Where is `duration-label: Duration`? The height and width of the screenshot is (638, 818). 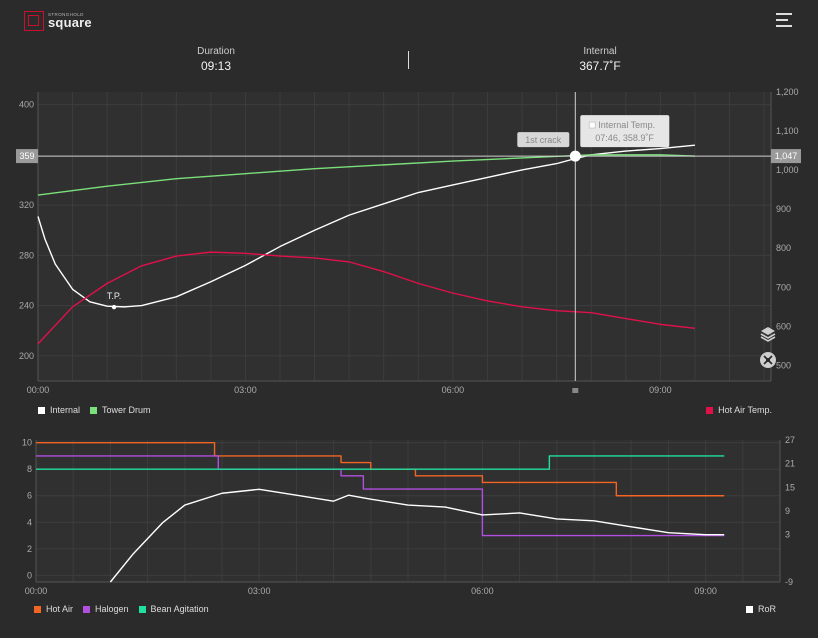
duration-label: Duration is located at coordinates (216, 51).